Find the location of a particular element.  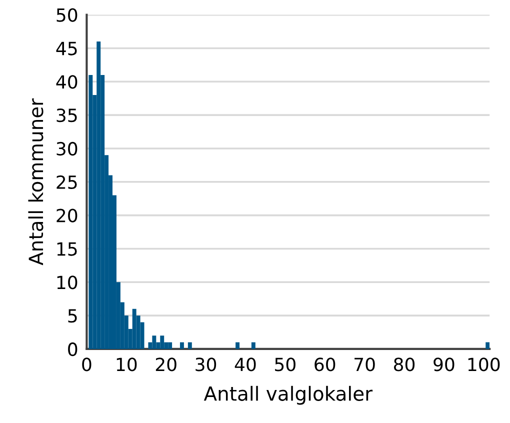

x-tick-label: 100 is located at coordinates (484, 365).